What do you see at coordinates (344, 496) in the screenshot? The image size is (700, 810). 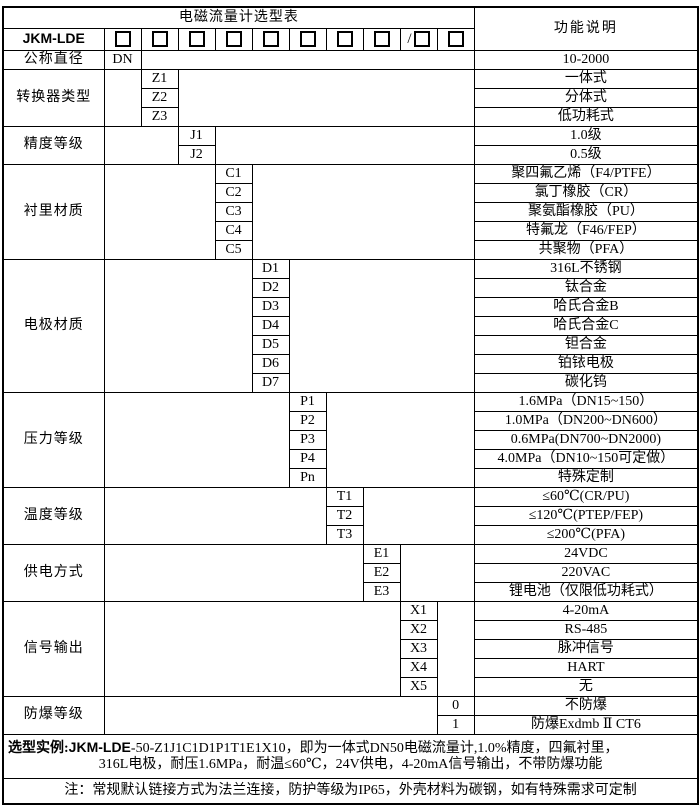 I see `code-t1: T1` at bounding box center [344, 496].